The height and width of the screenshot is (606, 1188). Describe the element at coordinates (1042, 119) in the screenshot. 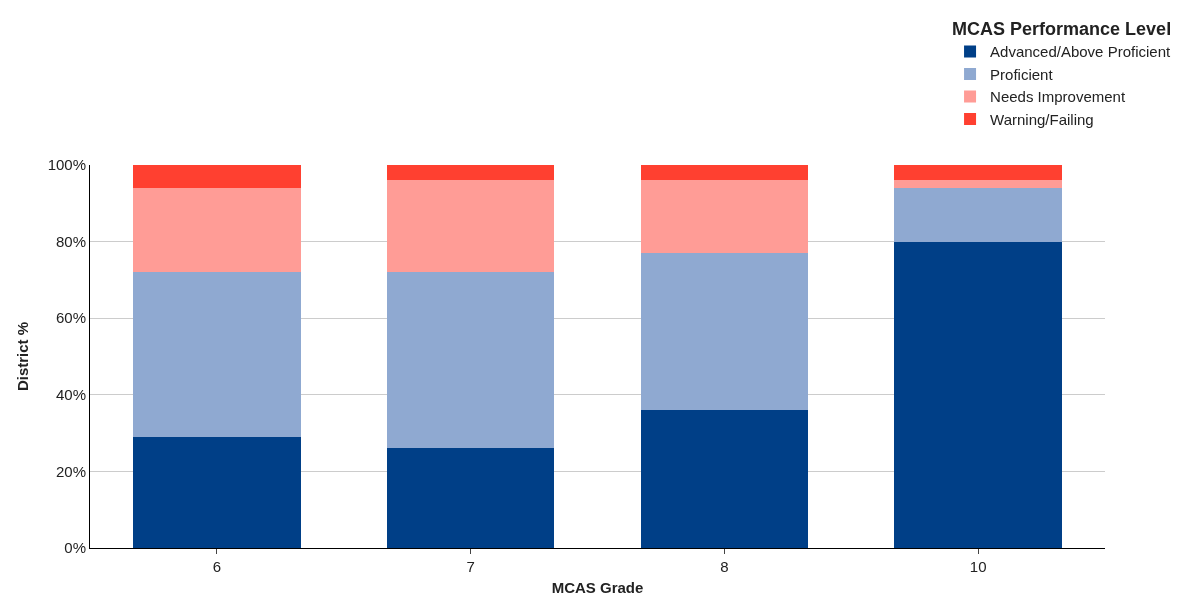

I see `legend-label: Warning/Failing` at that location.